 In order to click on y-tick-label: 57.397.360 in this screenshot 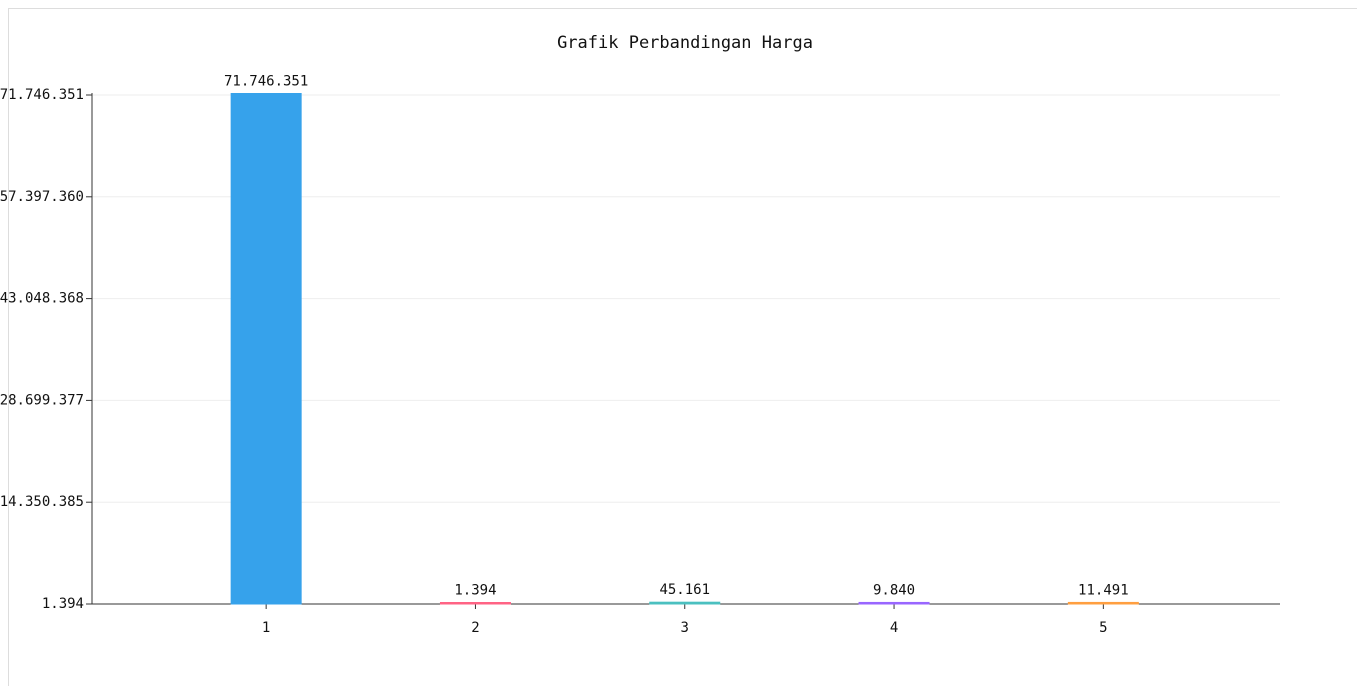, I will do `click(42, 197)`.